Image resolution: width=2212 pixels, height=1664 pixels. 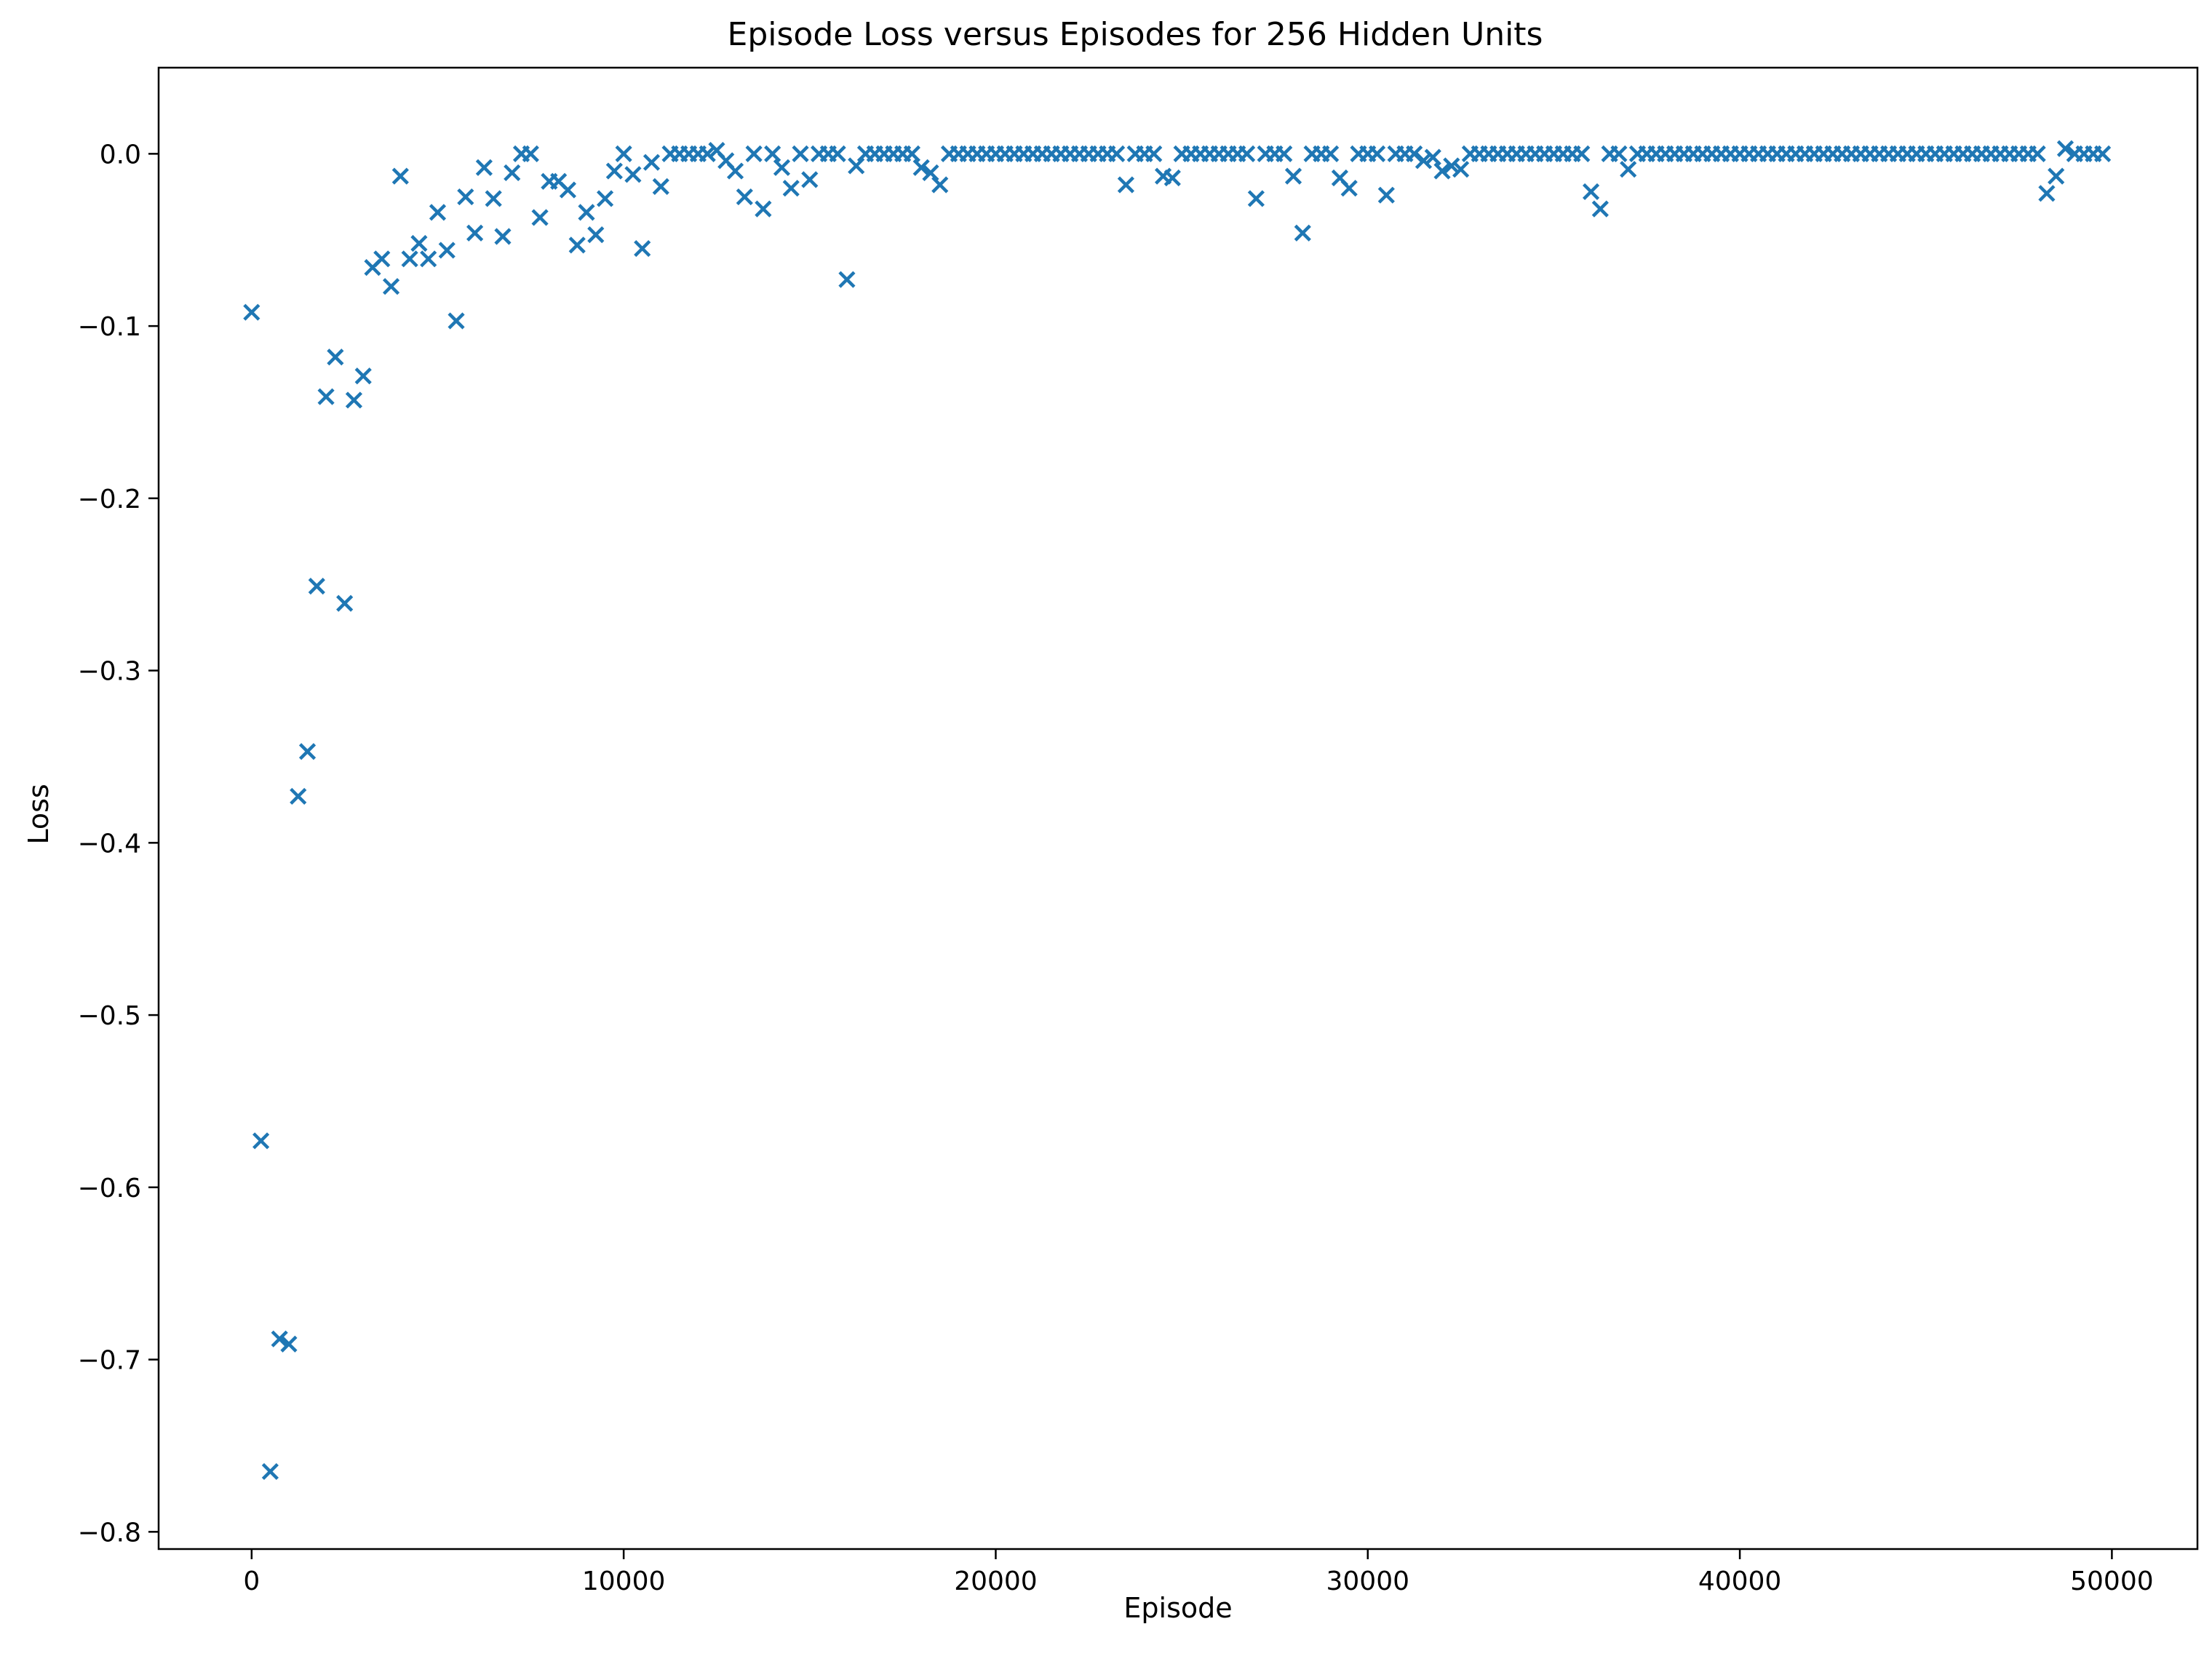 I want to click on y-tick-label: −0.7, so click(x=109, y=1361).